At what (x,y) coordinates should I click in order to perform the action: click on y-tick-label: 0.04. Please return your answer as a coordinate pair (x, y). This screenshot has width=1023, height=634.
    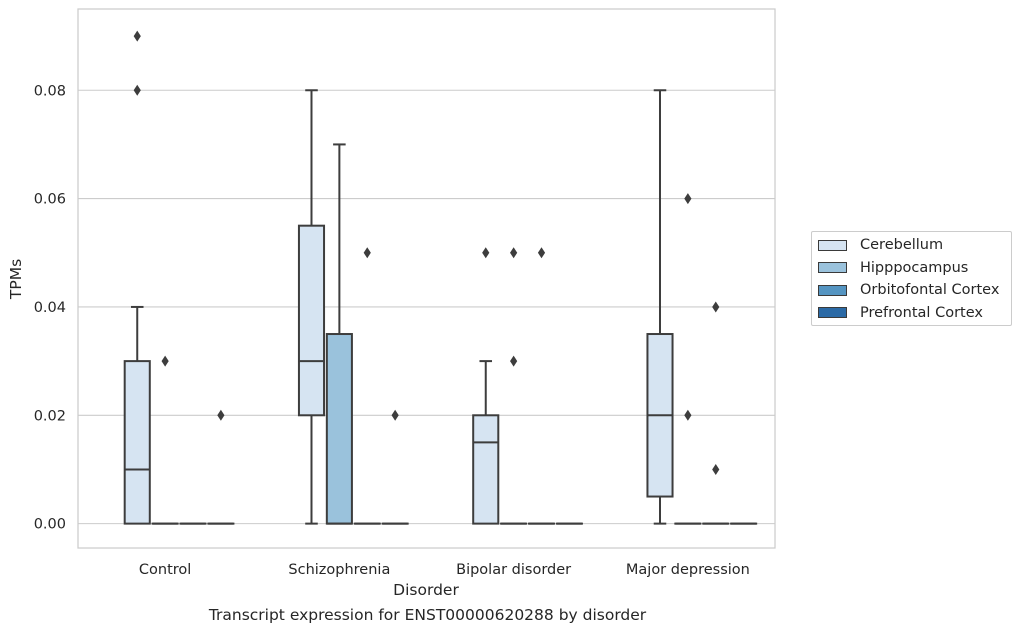
    Looking at the image, I should click on (50, 308).